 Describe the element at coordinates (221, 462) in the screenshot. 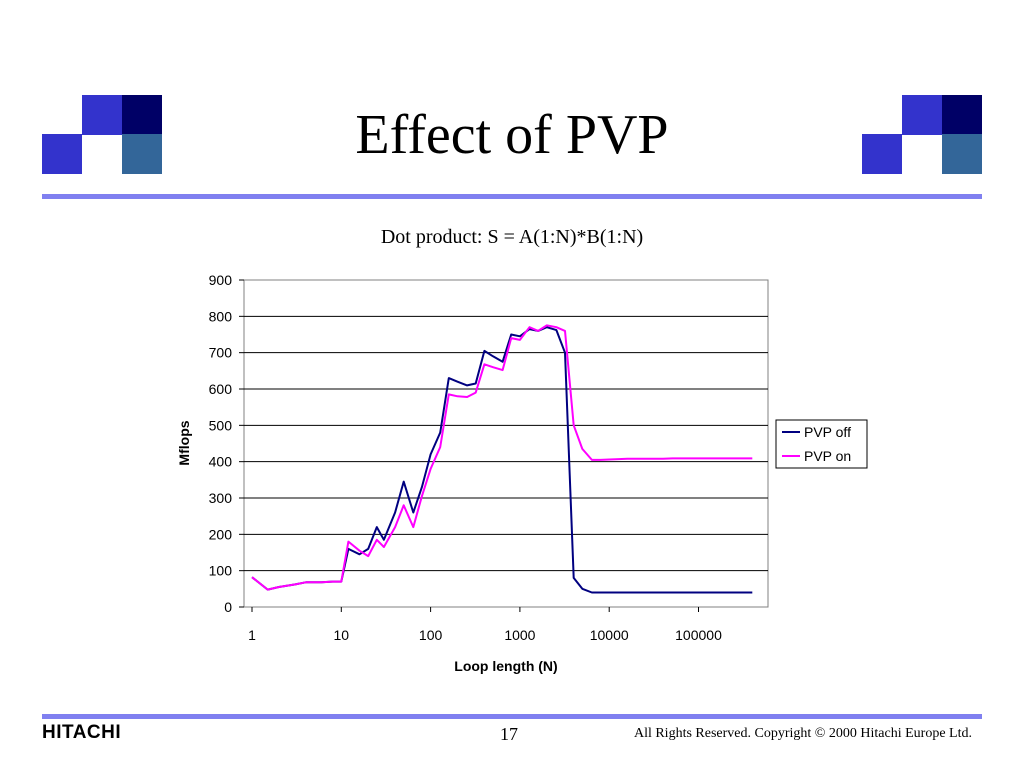

I see `y-tick-label: 400` at that location.